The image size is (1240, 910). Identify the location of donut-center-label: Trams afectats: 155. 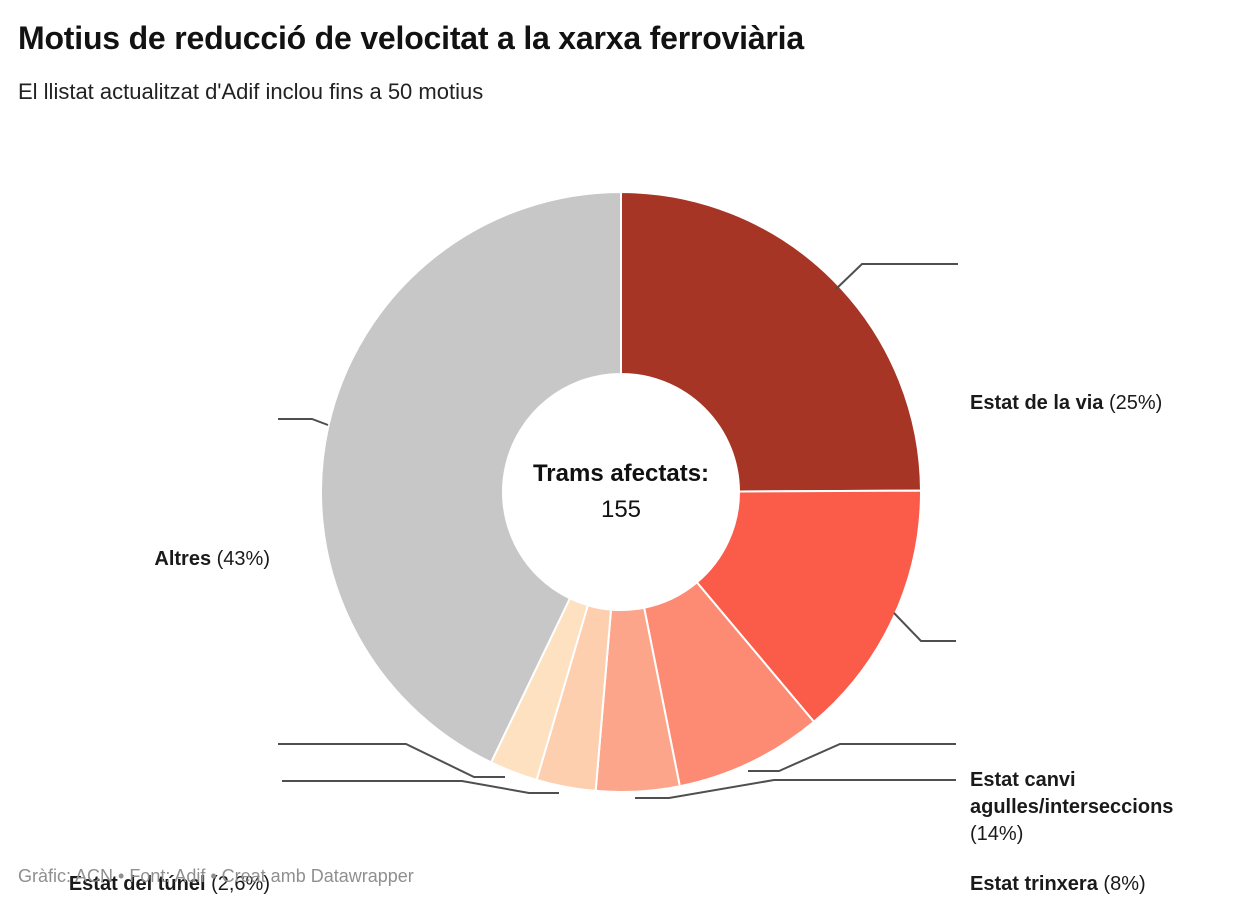
(621, 492).